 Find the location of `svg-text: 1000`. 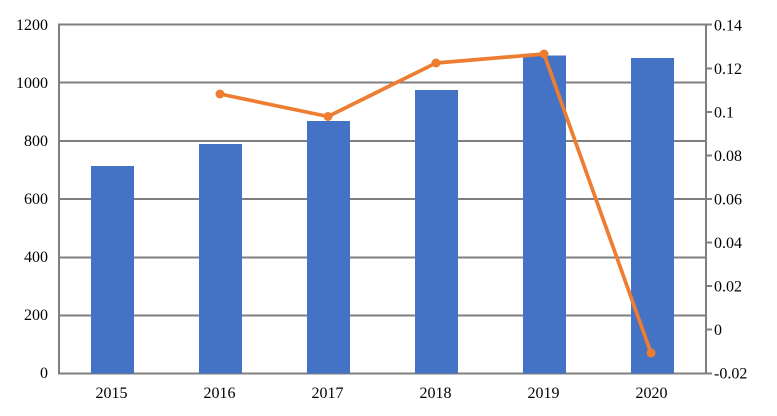

svg-text: 1000 is located at coordinates (32, 83).